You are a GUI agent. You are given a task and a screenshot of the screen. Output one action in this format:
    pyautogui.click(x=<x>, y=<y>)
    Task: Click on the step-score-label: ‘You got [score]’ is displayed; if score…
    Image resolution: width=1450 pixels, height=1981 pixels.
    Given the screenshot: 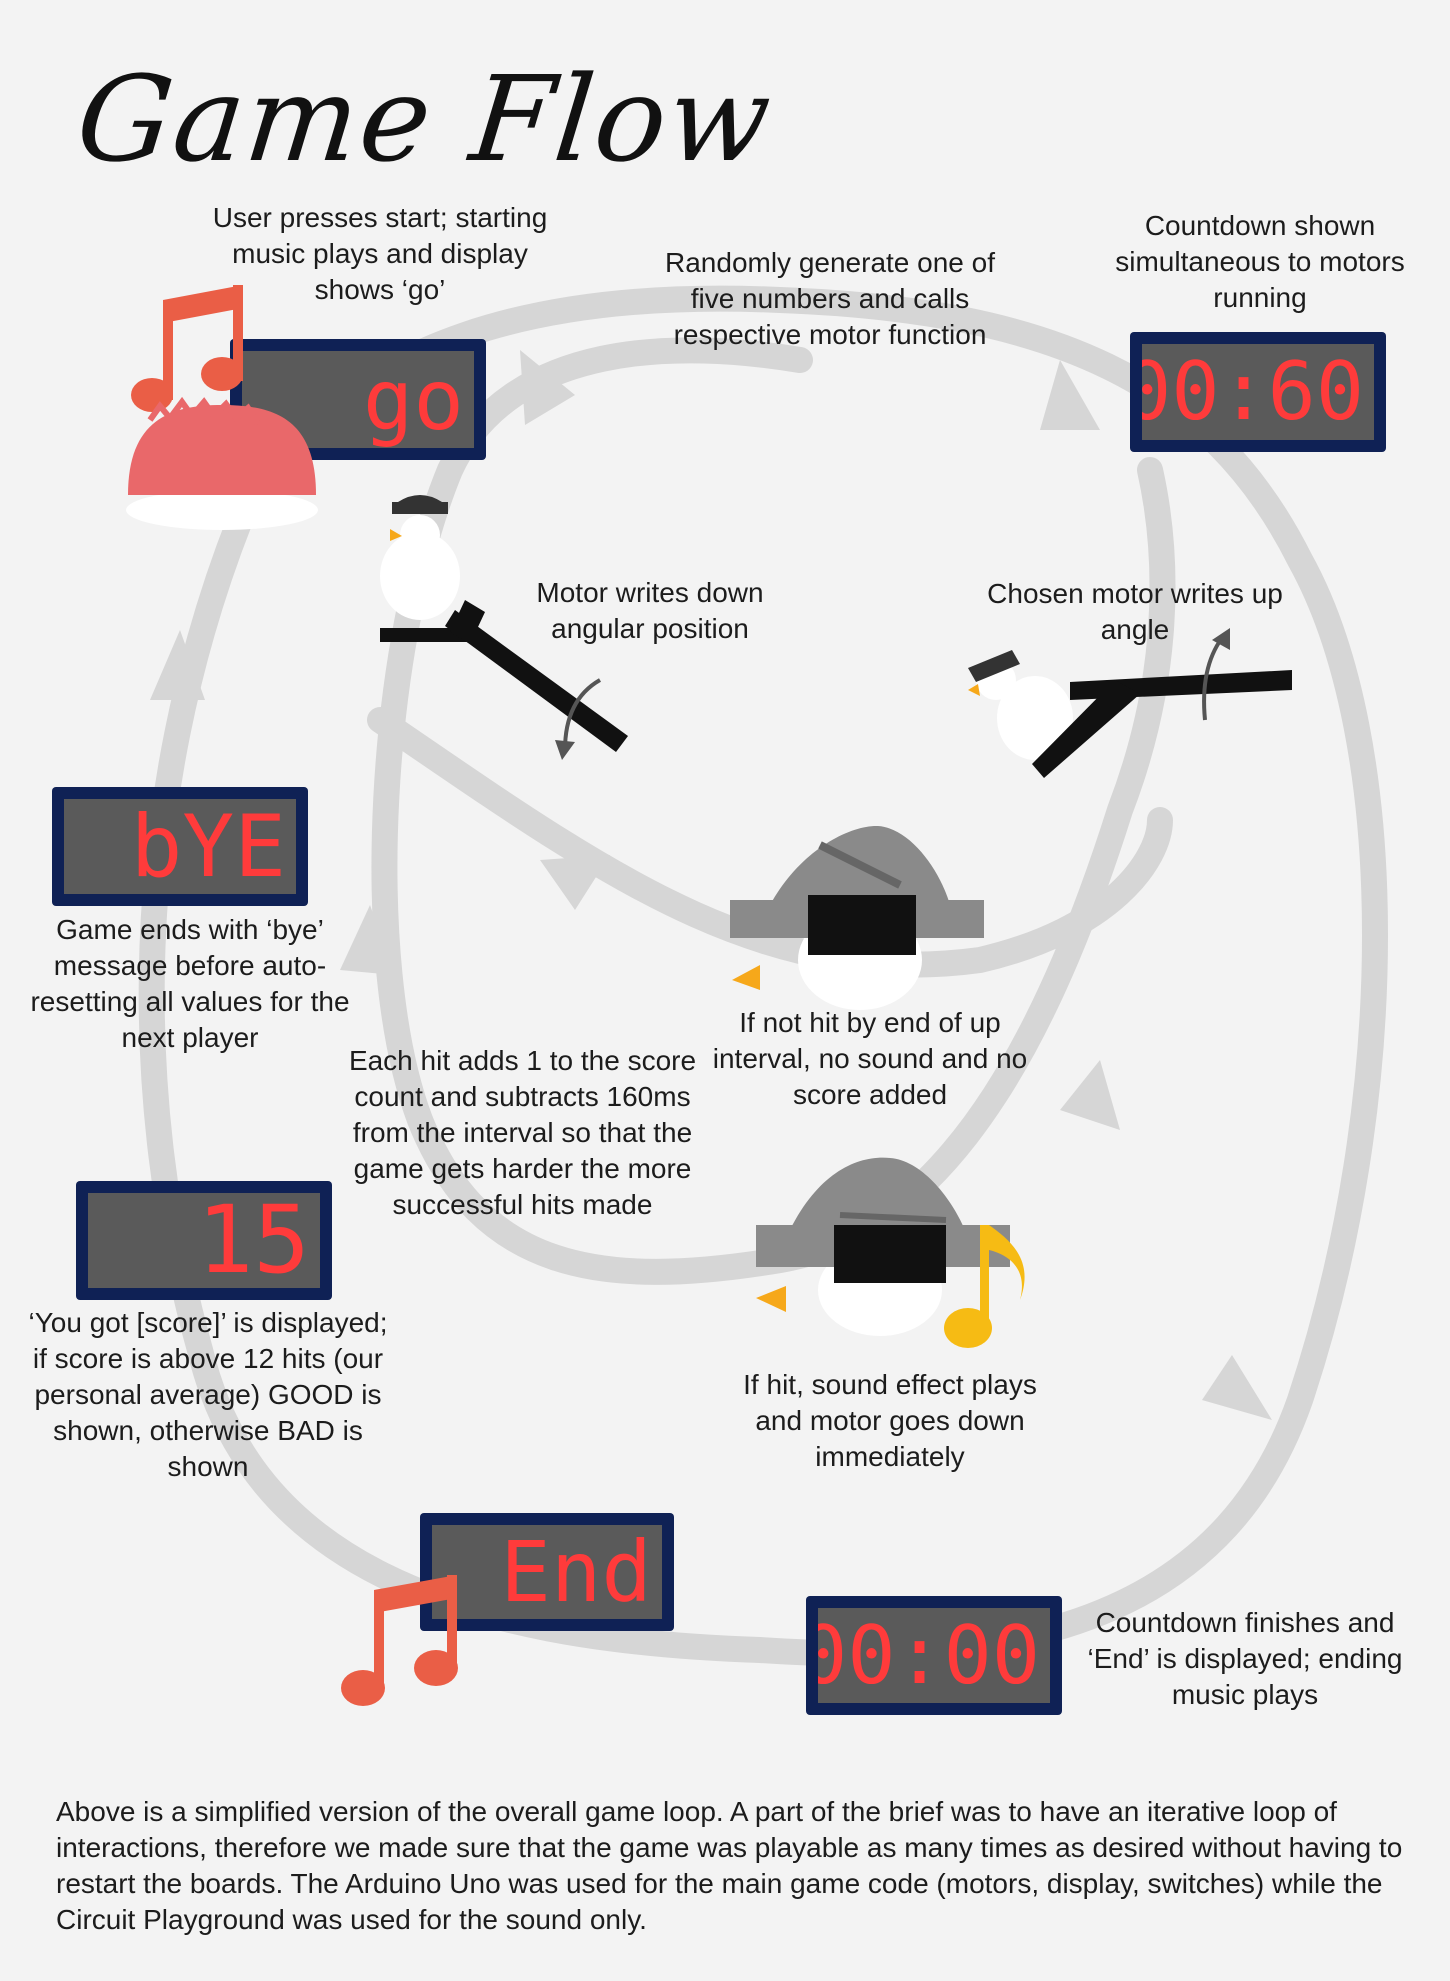 What is the action you would take?
    pyautogui.click(x=208, y=1394)
    